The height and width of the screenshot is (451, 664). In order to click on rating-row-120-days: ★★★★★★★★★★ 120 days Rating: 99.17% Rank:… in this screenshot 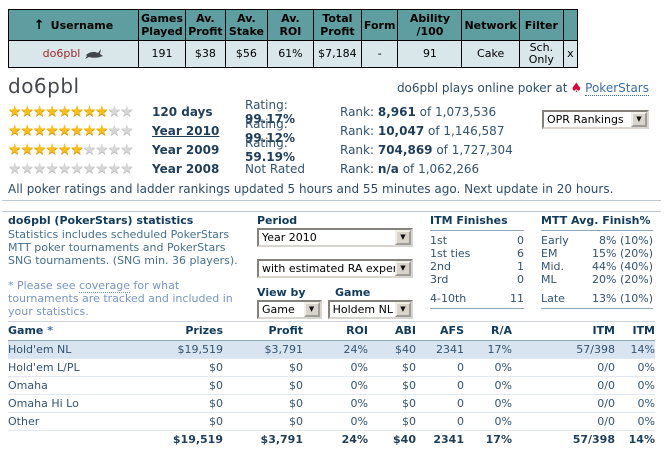, I will do `click(260, 112)`.